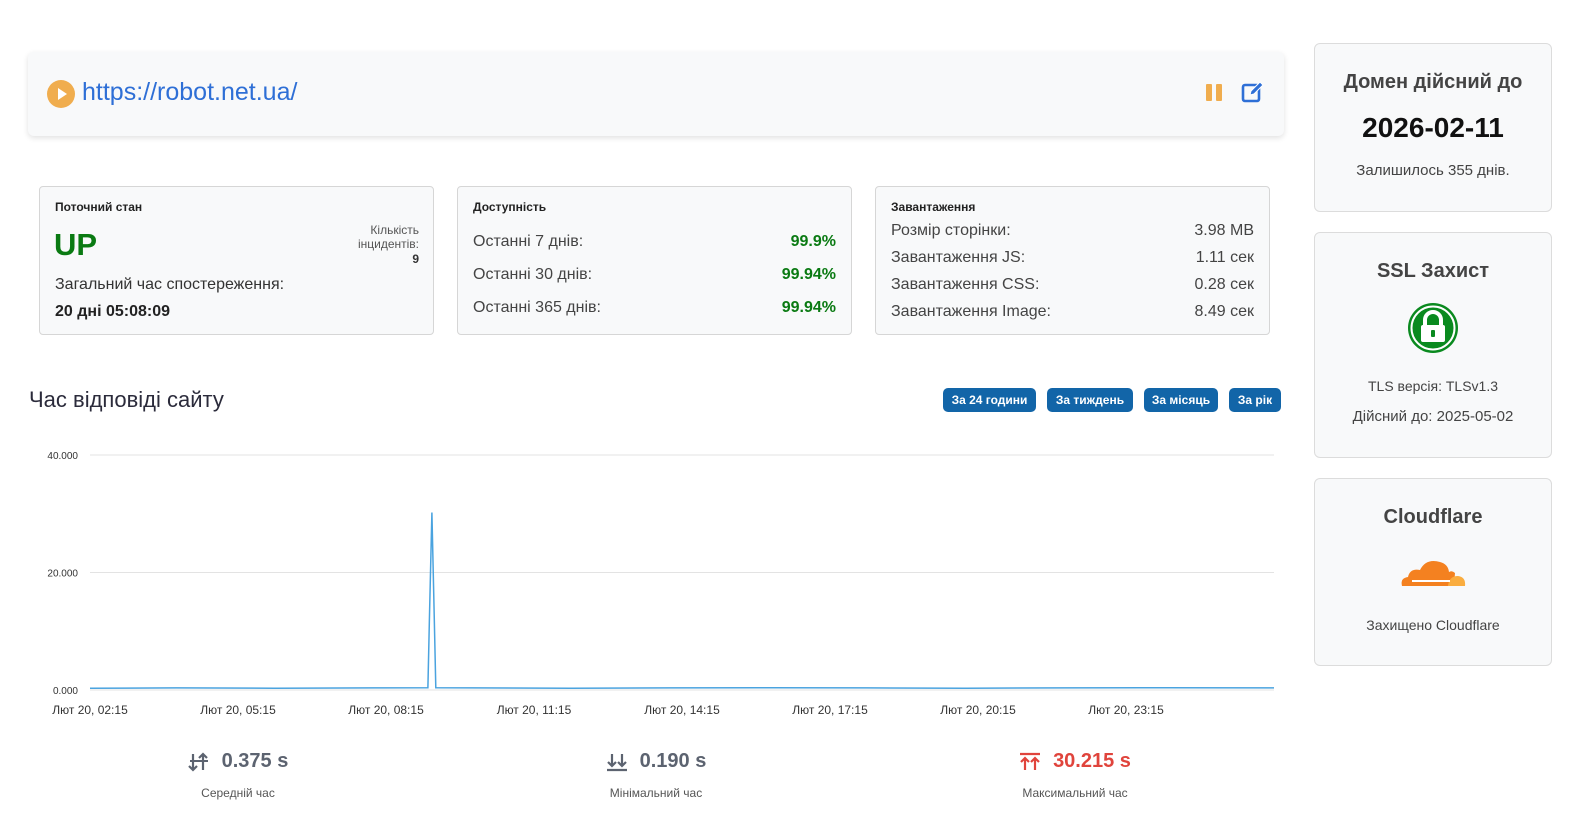  What do you see at coordinates (1215, 93) in the screenshot?
I see `pause-icon` at bounding box center [1215, 93].